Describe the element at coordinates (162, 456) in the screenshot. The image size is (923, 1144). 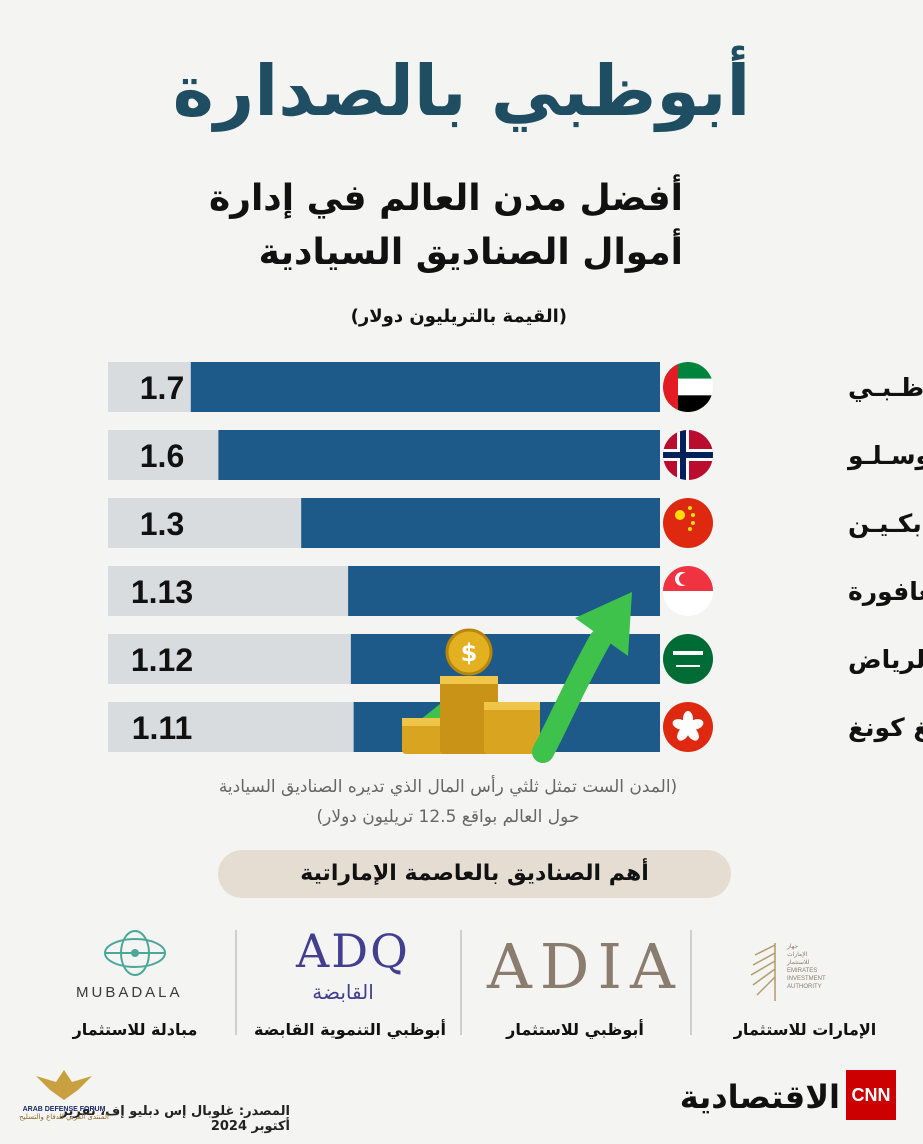
I see `bar-value-label: 1.6` at that location.